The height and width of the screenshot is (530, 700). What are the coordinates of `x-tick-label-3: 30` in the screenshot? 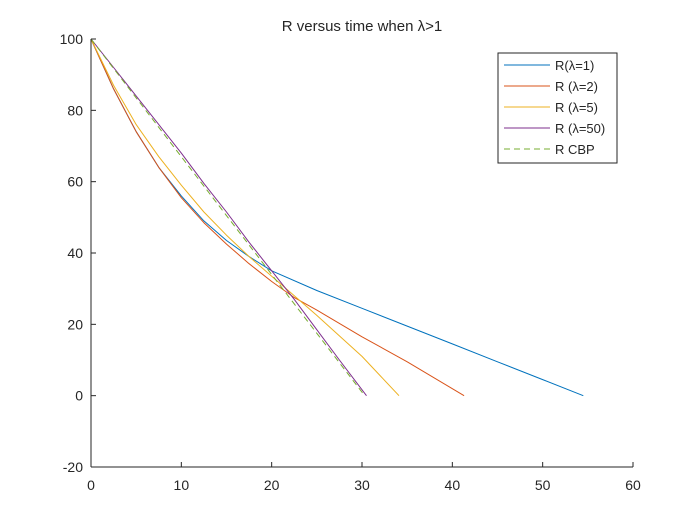 It's located at (362, 485).